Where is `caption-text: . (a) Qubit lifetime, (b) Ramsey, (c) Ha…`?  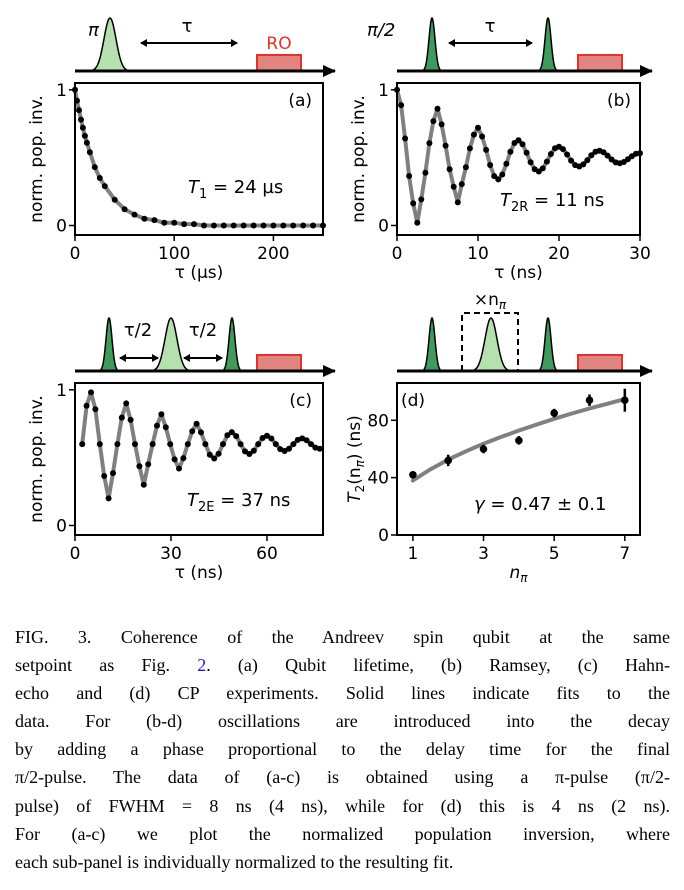
caption-text: . (a) Qubit lifetime, (b) Ramsey, (c) Ha… is located at coordinates (438, 665).